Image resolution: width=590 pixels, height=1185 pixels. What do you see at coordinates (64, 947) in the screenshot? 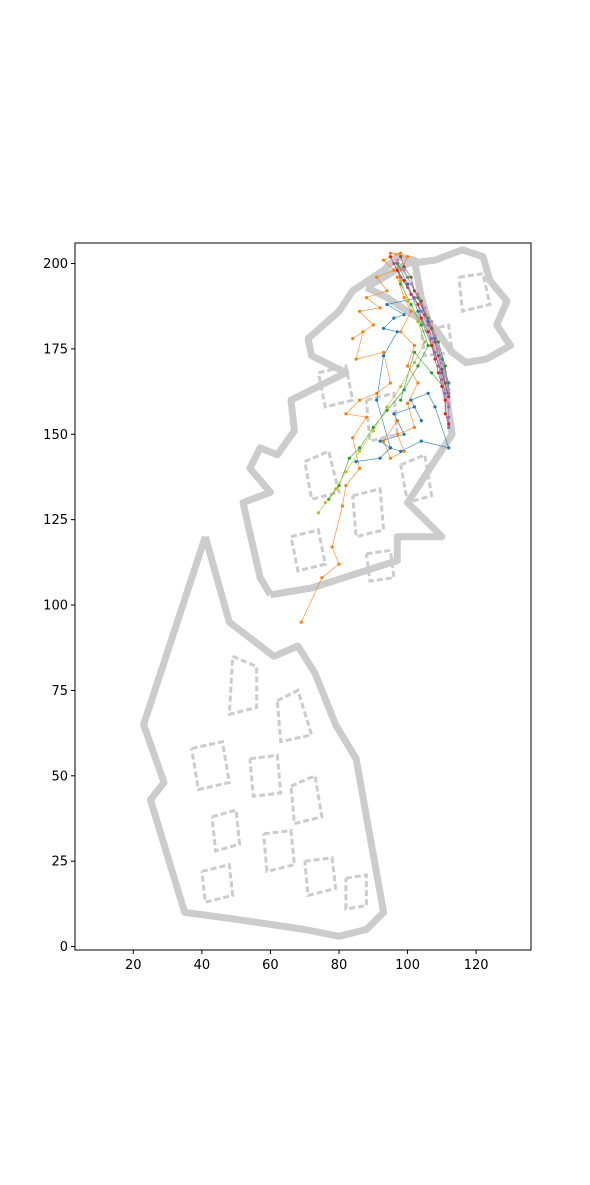
I see `y-tick-label: 0` at bounding box center [64, 947].